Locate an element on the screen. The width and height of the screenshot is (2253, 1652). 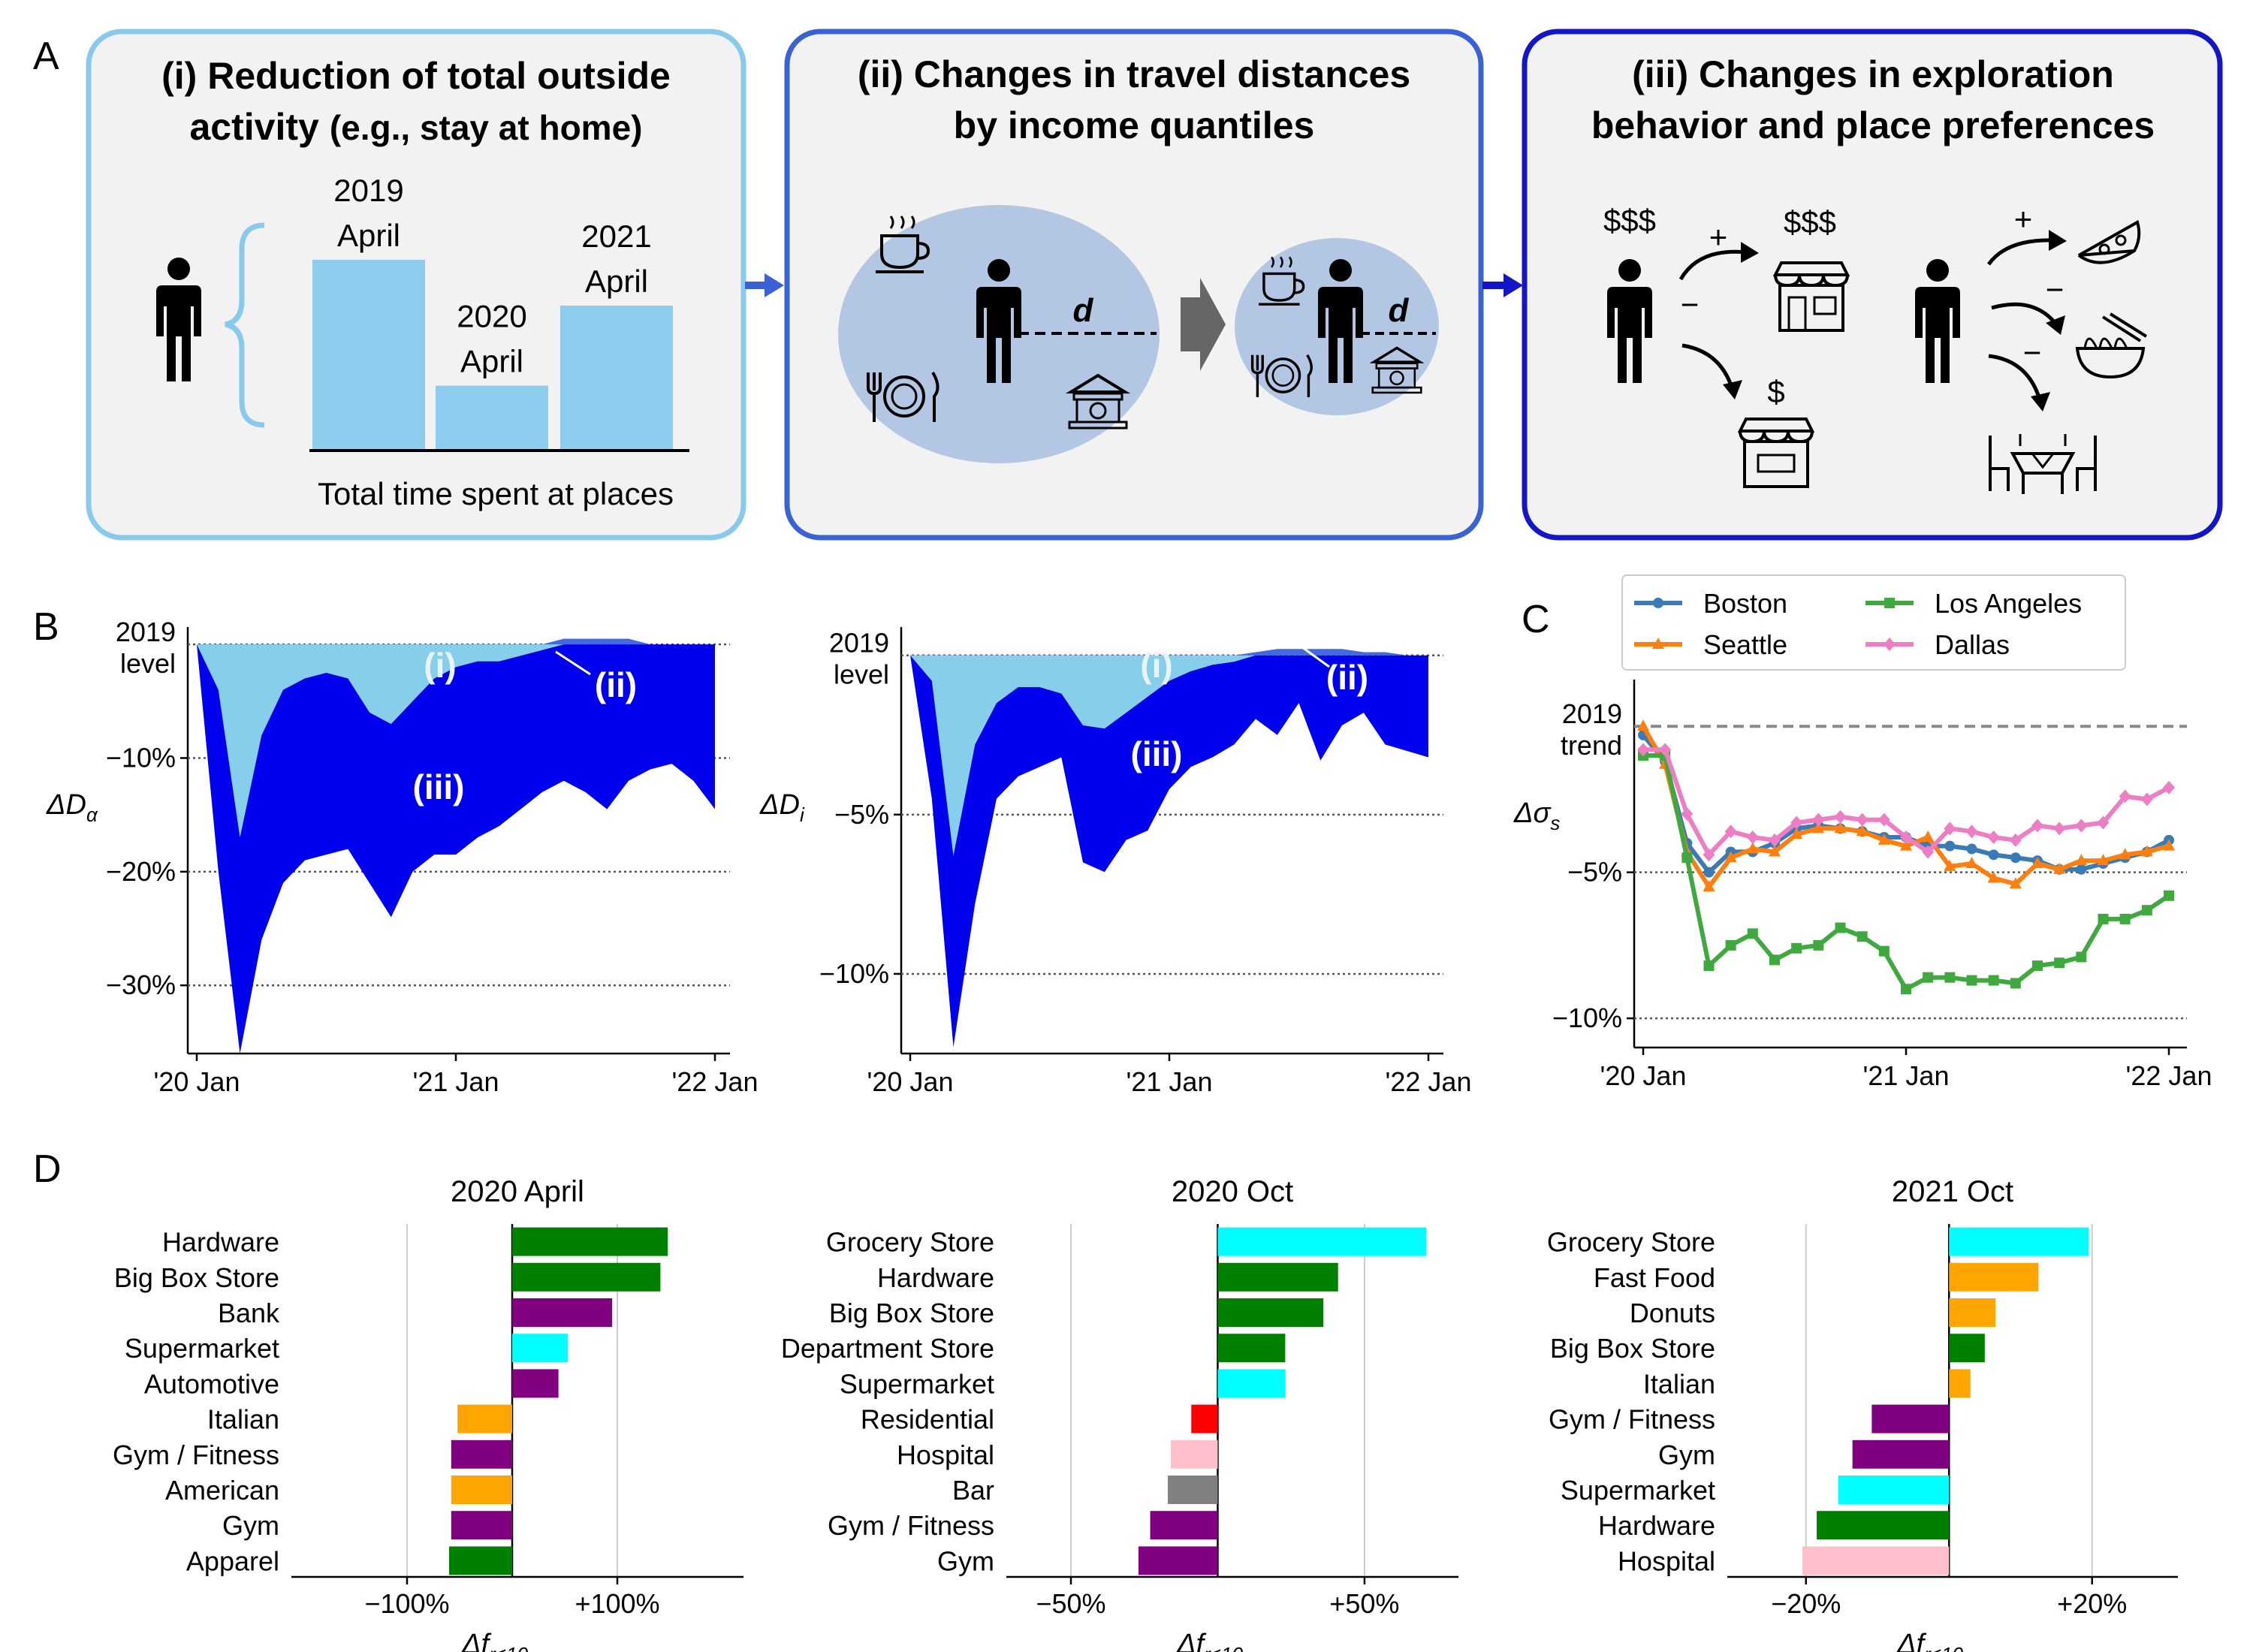
y-tick-label: −10% is located at coordinates (1587, 1017).